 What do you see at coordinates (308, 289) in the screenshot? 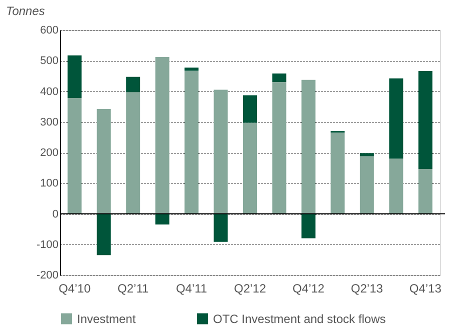
I see `x-tick-label: Q4’12` at bounding box center [308, 289].